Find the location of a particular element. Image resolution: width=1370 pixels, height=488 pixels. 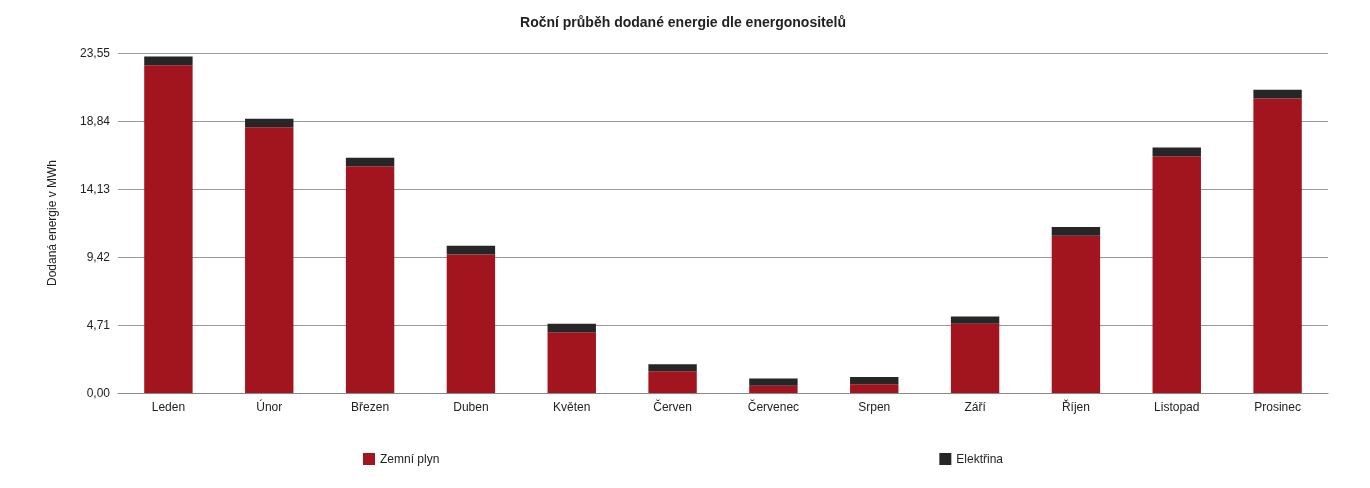

x-tick-label: Květen is located at coordinates (572, 407).